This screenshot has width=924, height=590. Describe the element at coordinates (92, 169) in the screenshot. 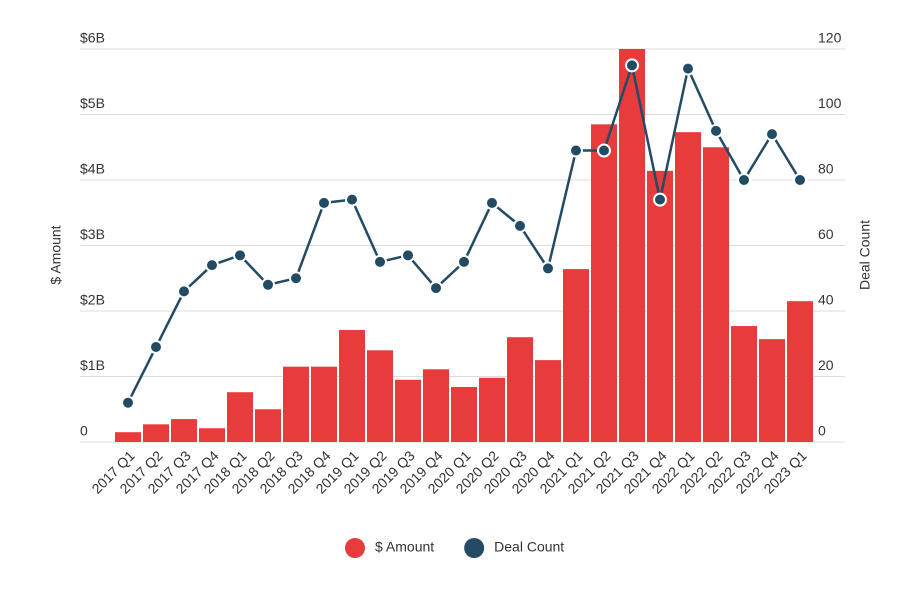

I see `y-tick-label: $4B` at that location.